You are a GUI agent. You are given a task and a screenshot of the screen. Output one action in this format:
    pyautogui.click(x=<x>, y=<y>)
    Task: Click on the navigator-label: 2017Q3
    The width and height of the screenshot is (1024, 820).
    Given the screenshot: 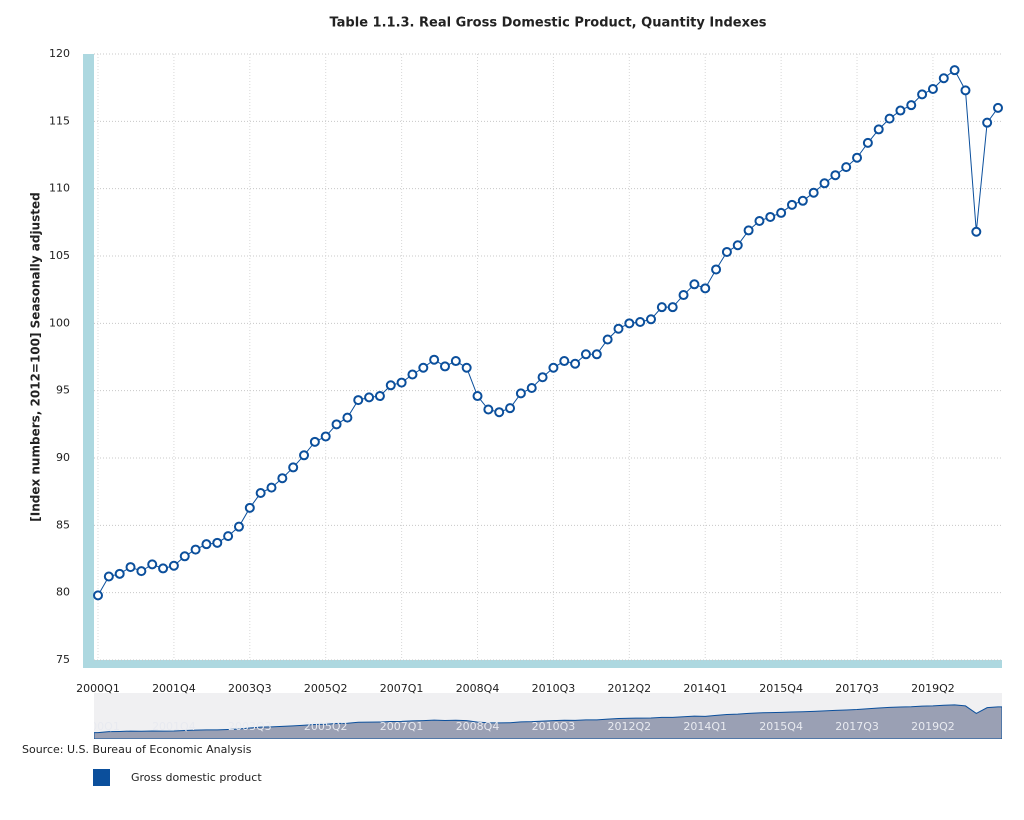 What is the action you would take?
    pyautogui.click(x=857, y=726)
    